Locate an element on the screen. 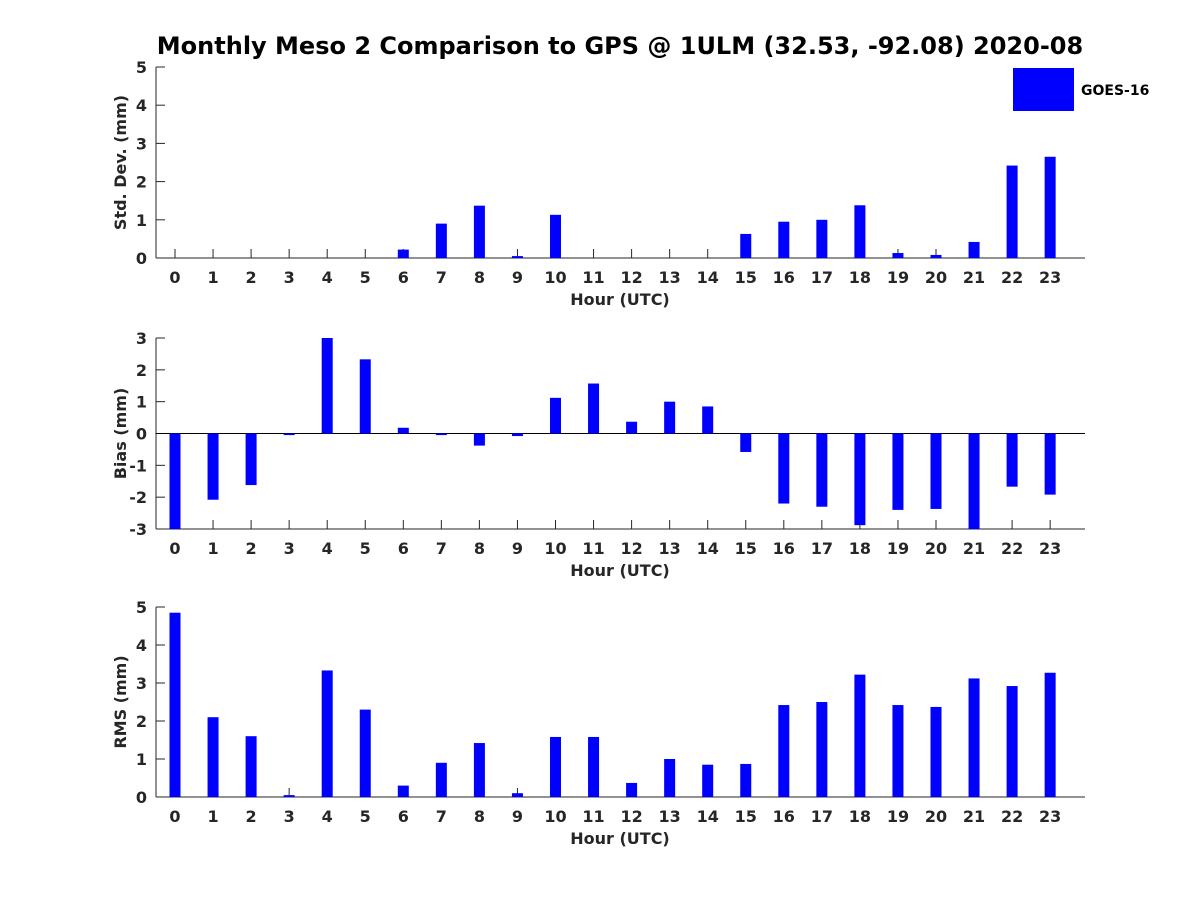  x-tick-label: 12 is located at coordinates (631, 277).